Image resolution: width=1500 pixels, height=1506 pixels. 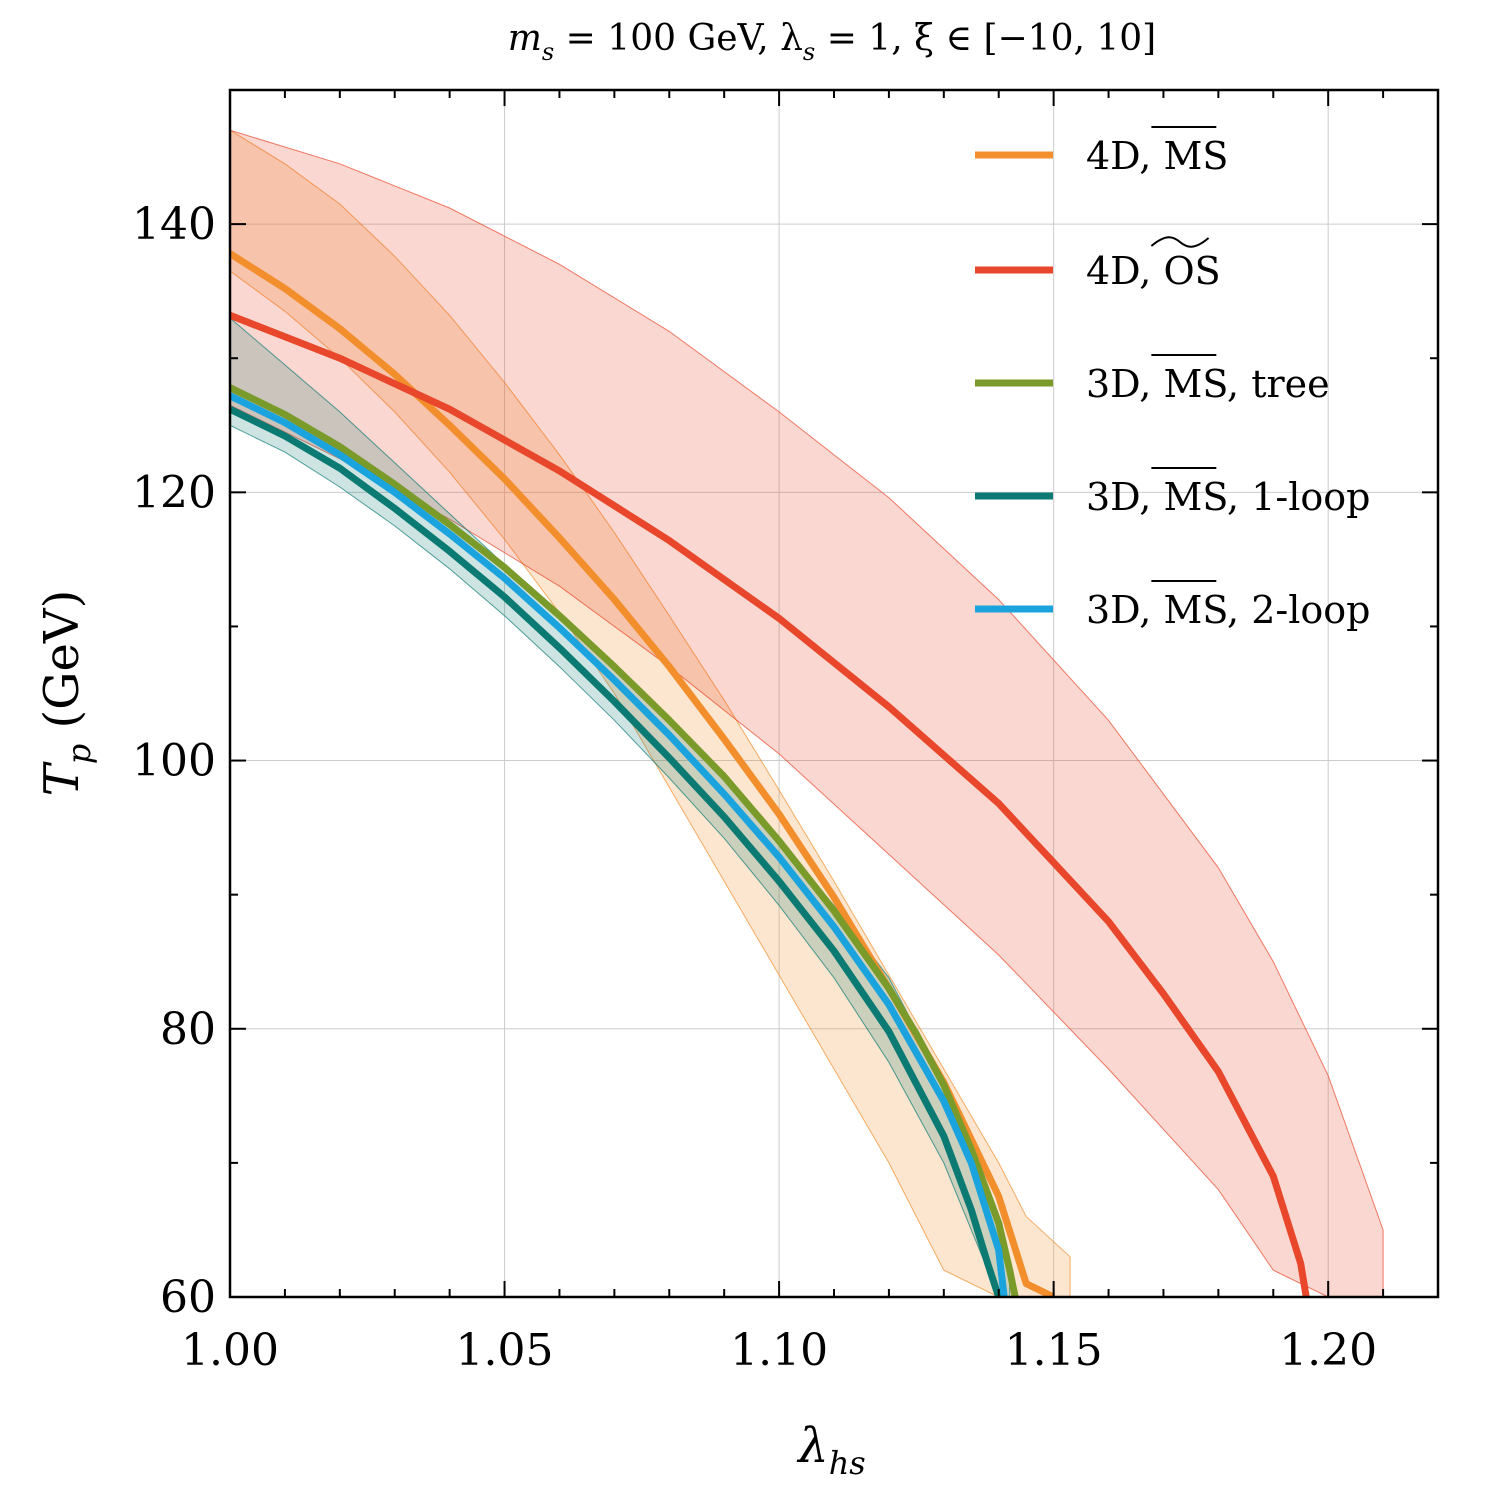 What do you see at coordinates (174, 492) in the screenshot?
I see `y-tick-label-3: 120` at bounding box center [174, 492].